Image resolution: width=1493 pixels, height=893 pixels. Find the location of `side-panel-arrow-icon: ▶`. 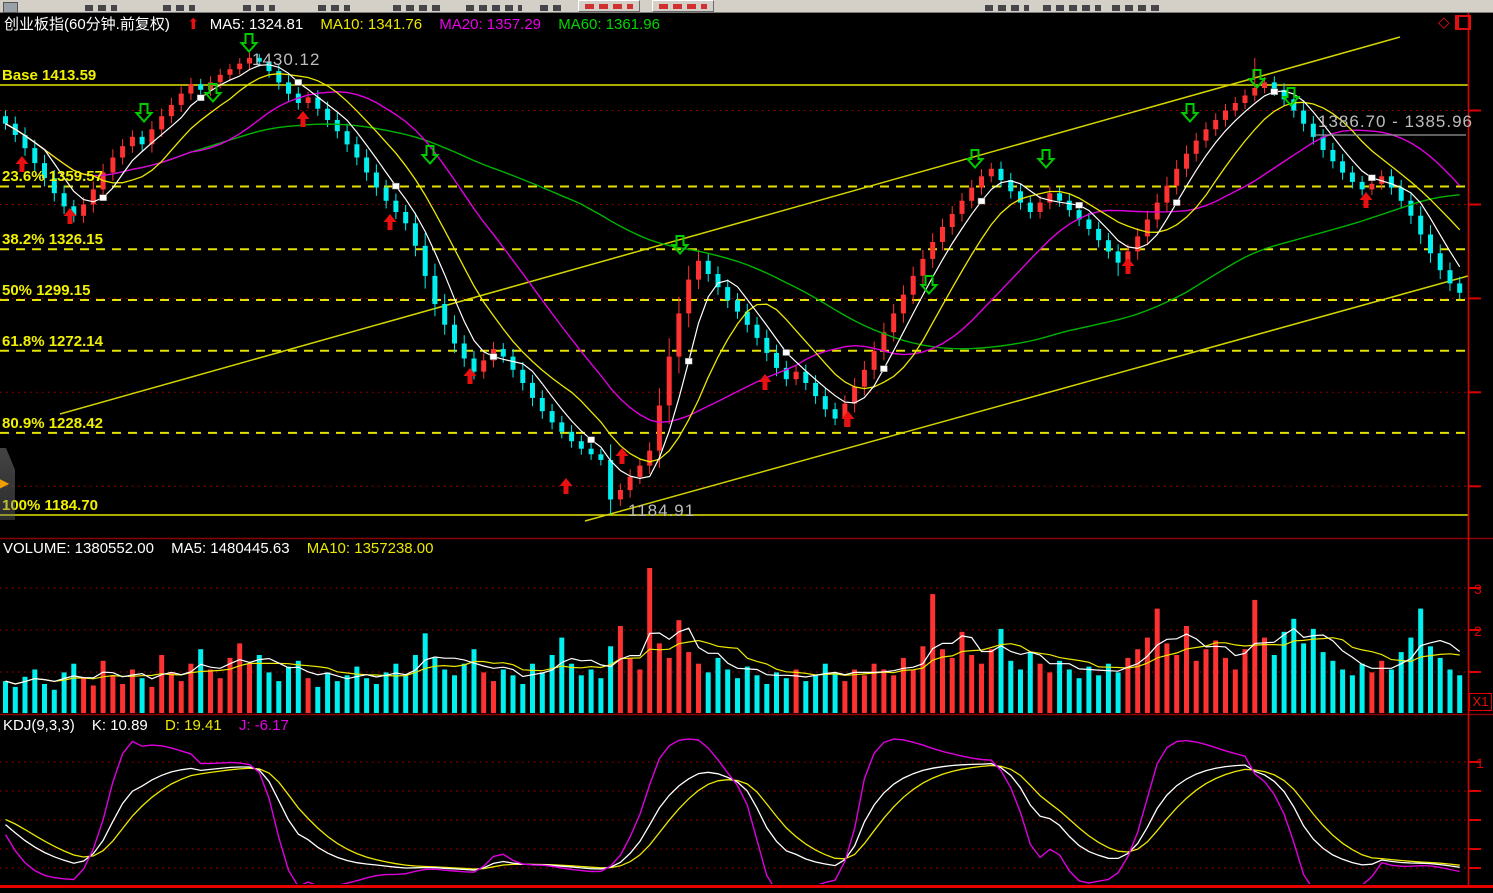

side-panel-arrow-icon: ▶ is located at coordinates (5, 483).